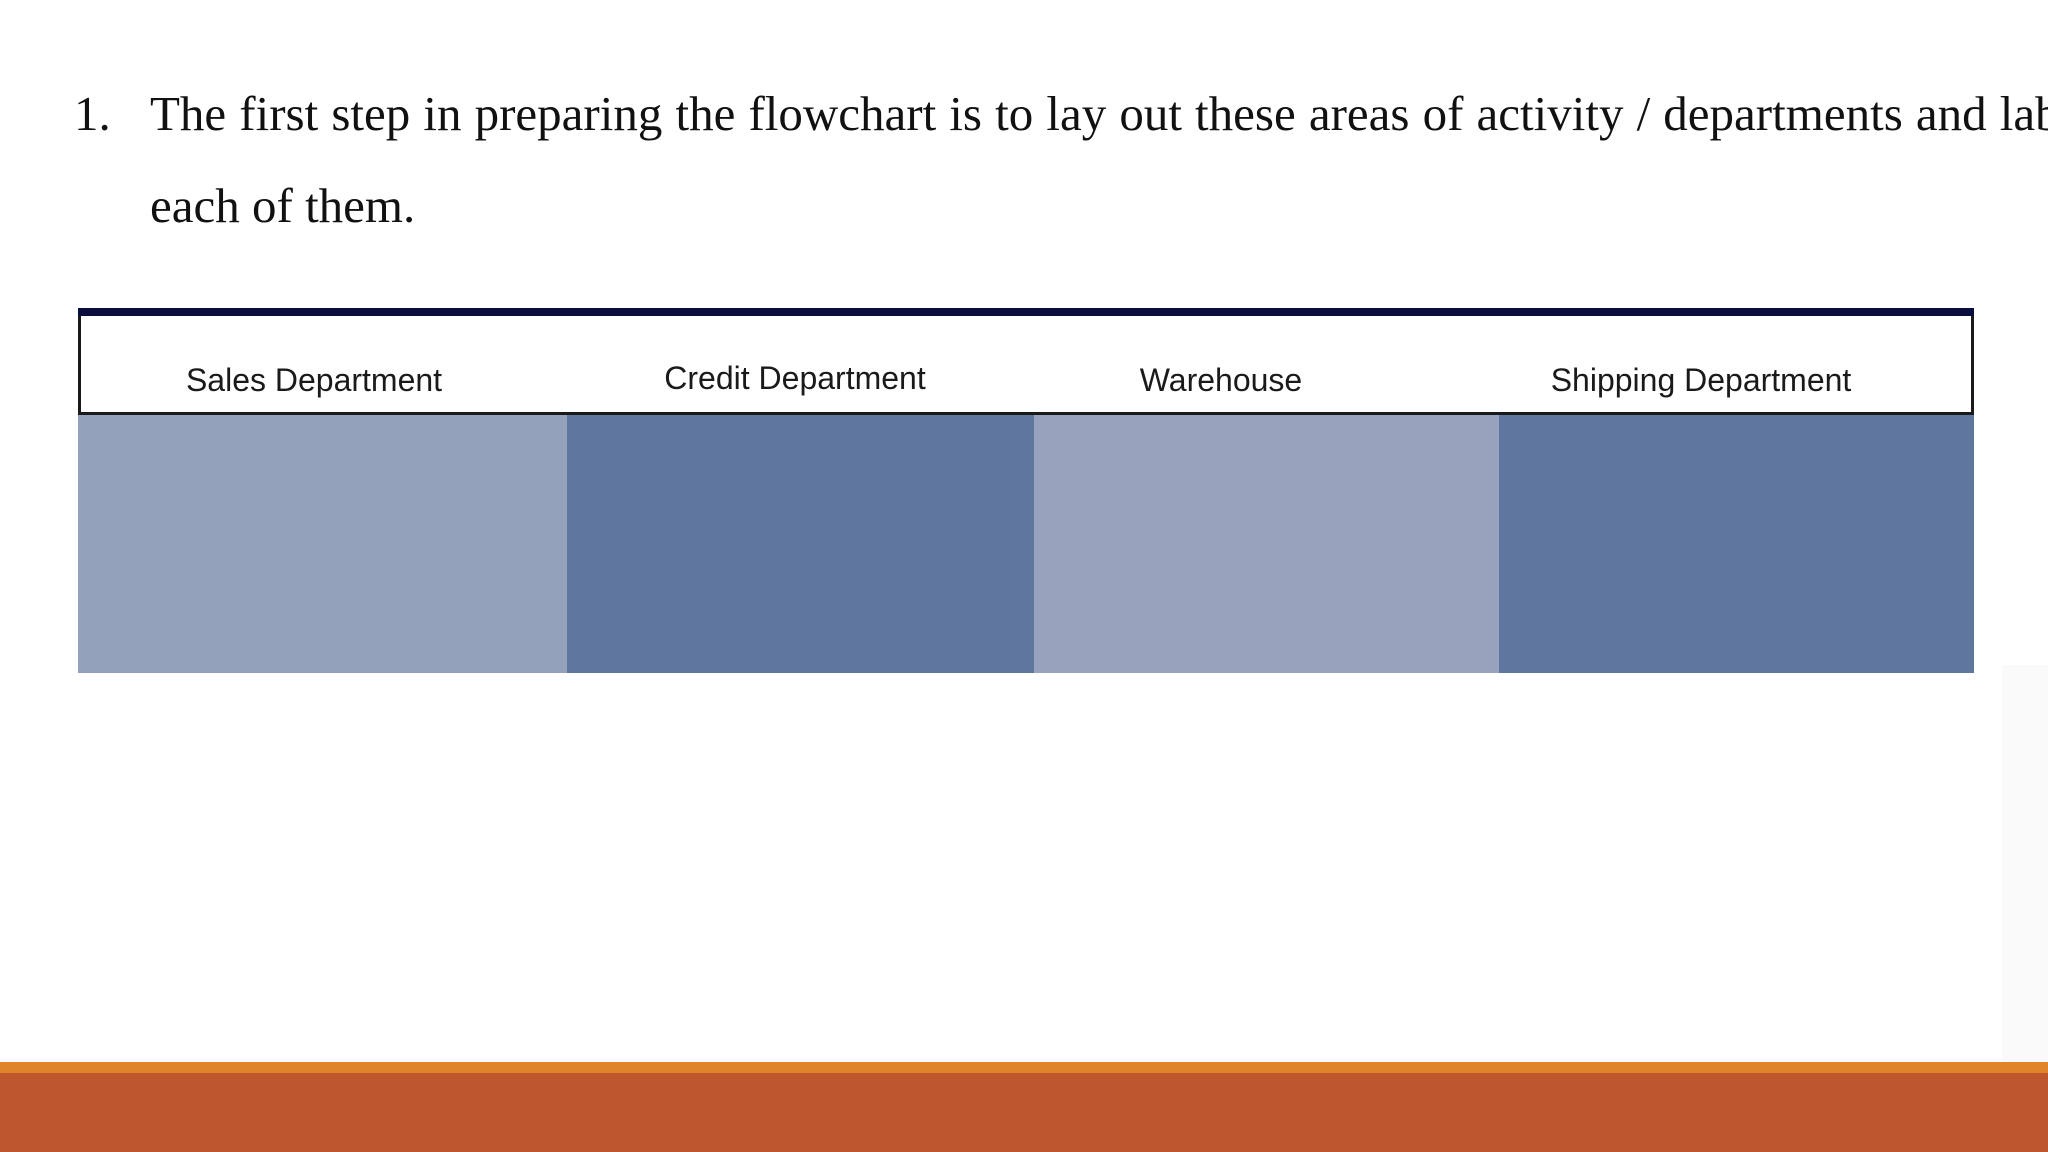 Image resolution: width=2048 pixels, height=1152 pixels. What do you see at coordinates (1701, 380) in the screenshot?
I see `lane-label-shipping: Shipping Department` at bounding box center [1701, 380].